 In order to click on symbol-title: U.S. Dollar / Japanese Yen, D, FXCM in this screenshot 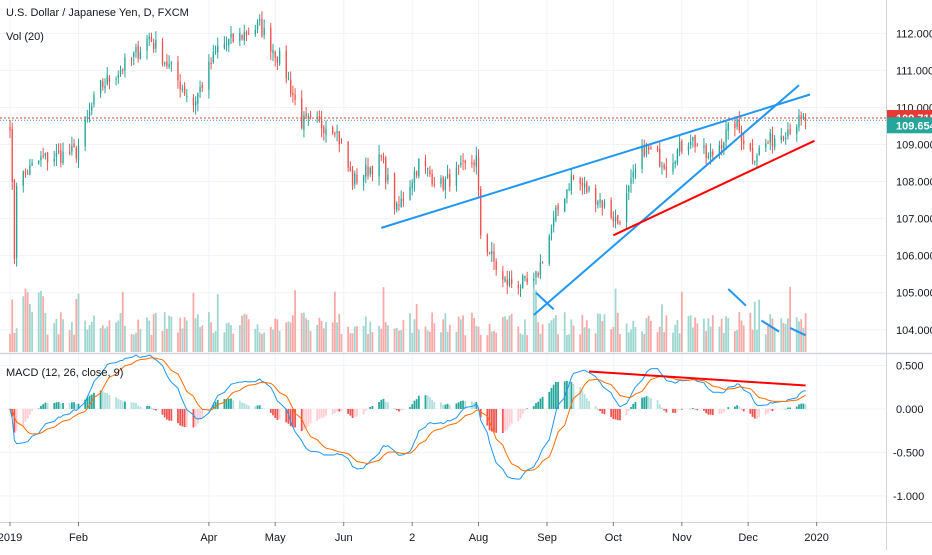, I will do `click(97, 13)`.